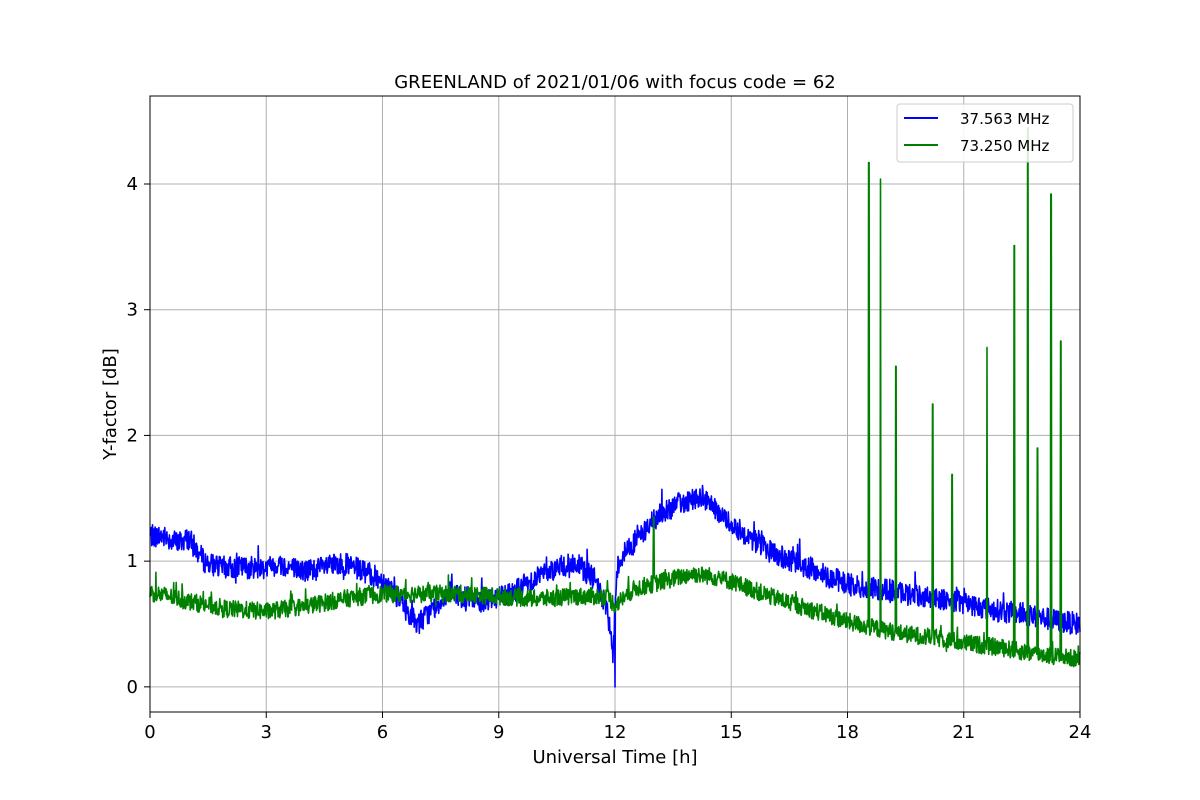  Describe the element at coordinates (132, 687) in the screenshot. I see `y-tick-label: 0` at that location.